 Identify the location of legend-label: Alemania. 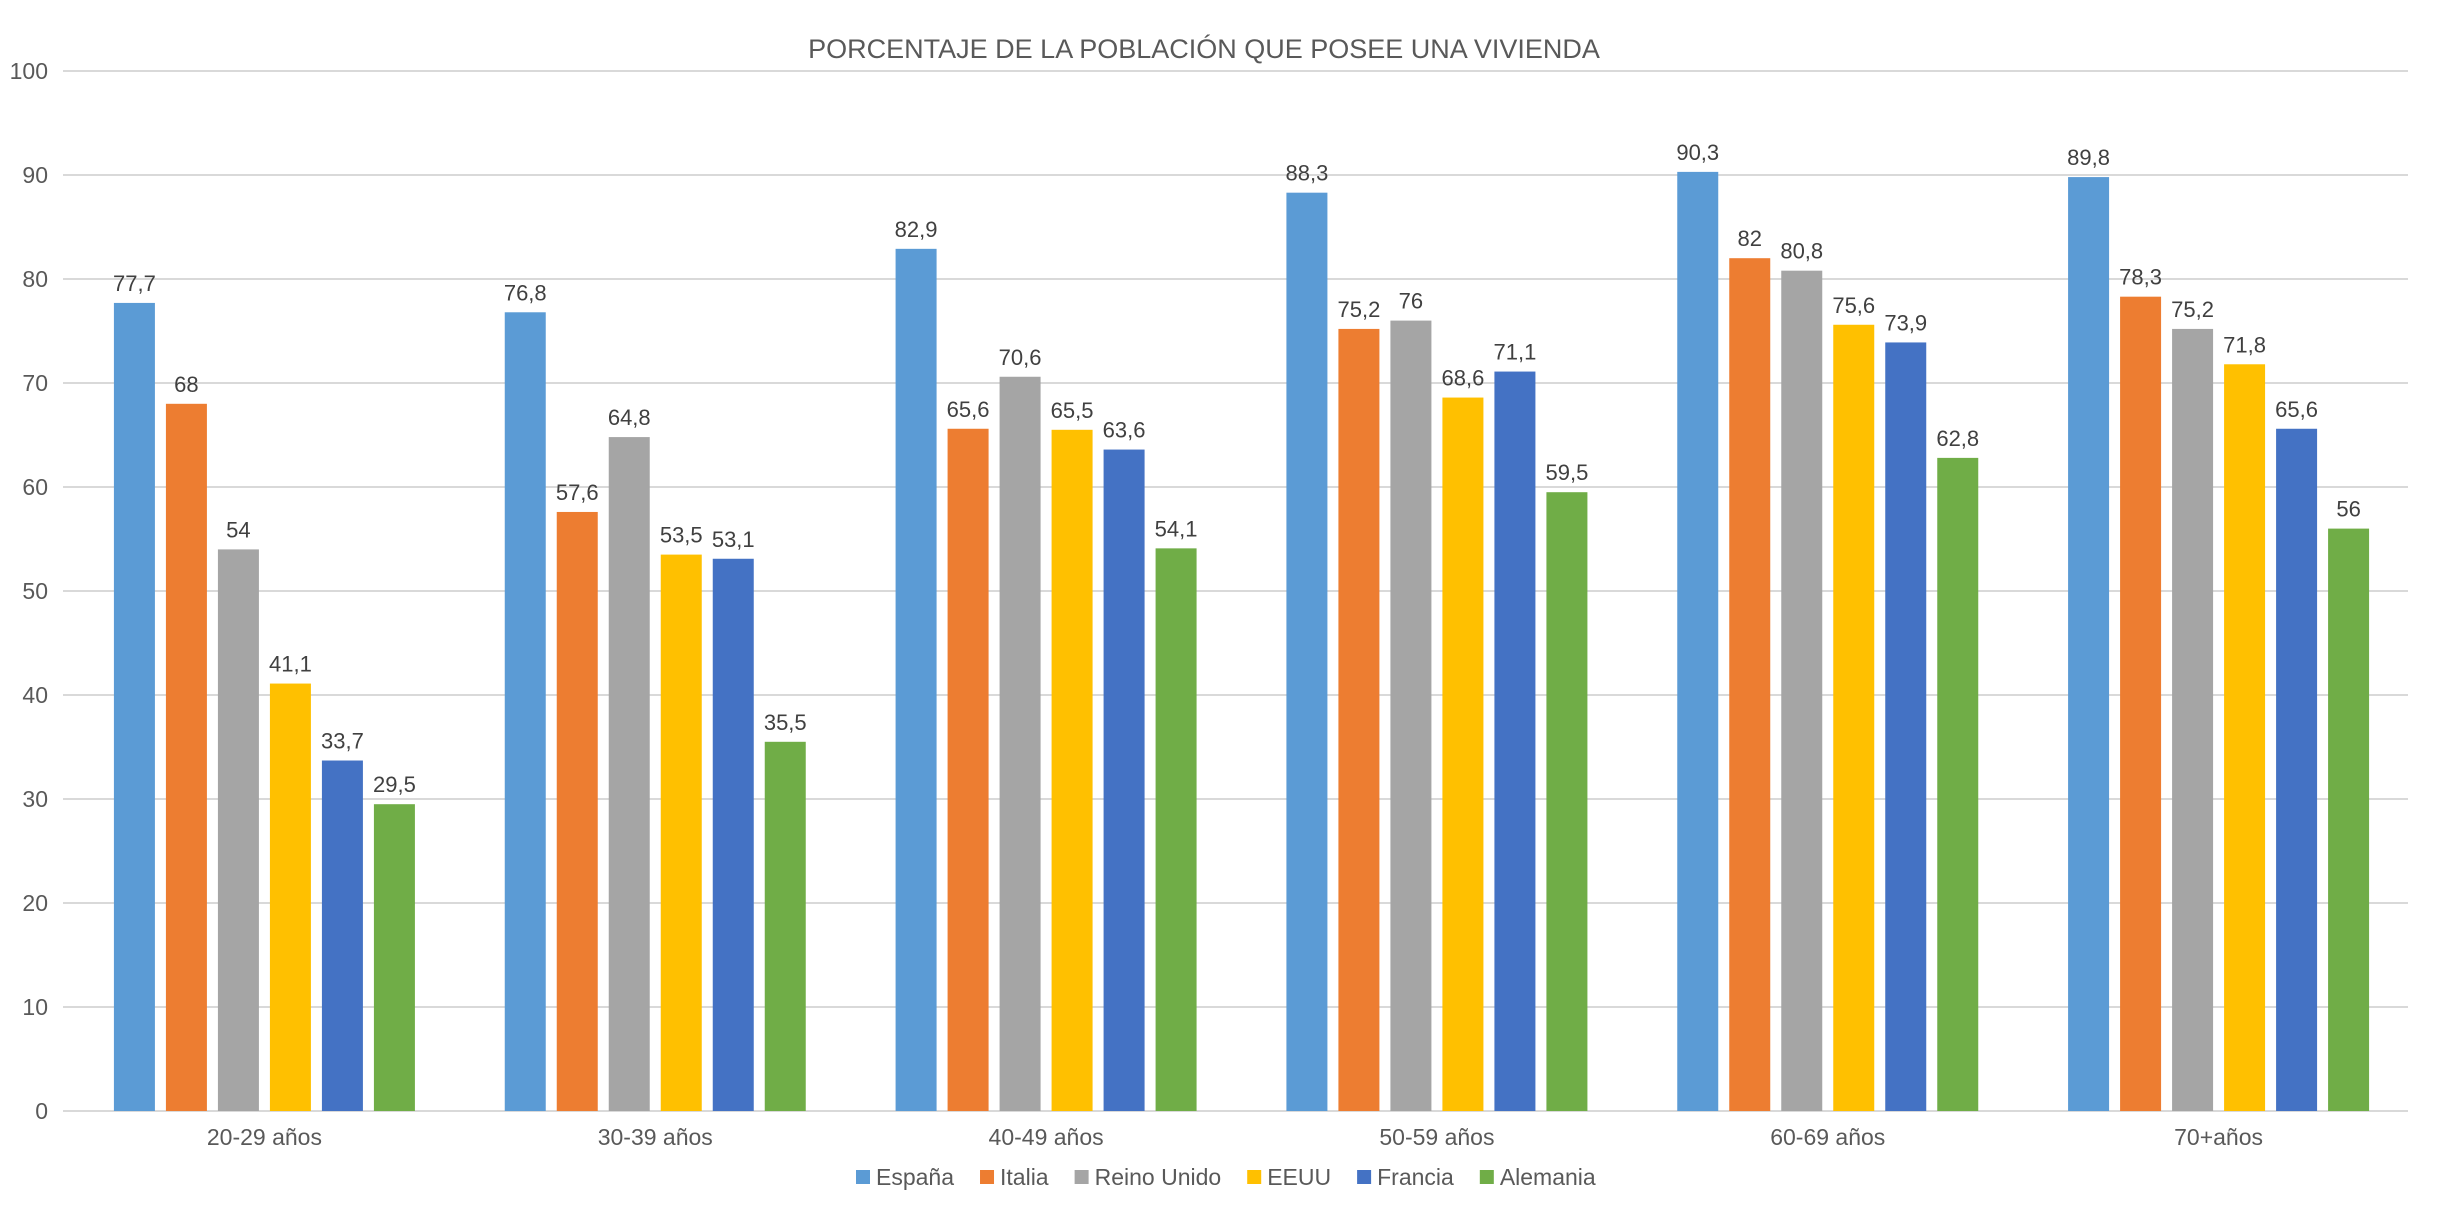
(1548, 1177).